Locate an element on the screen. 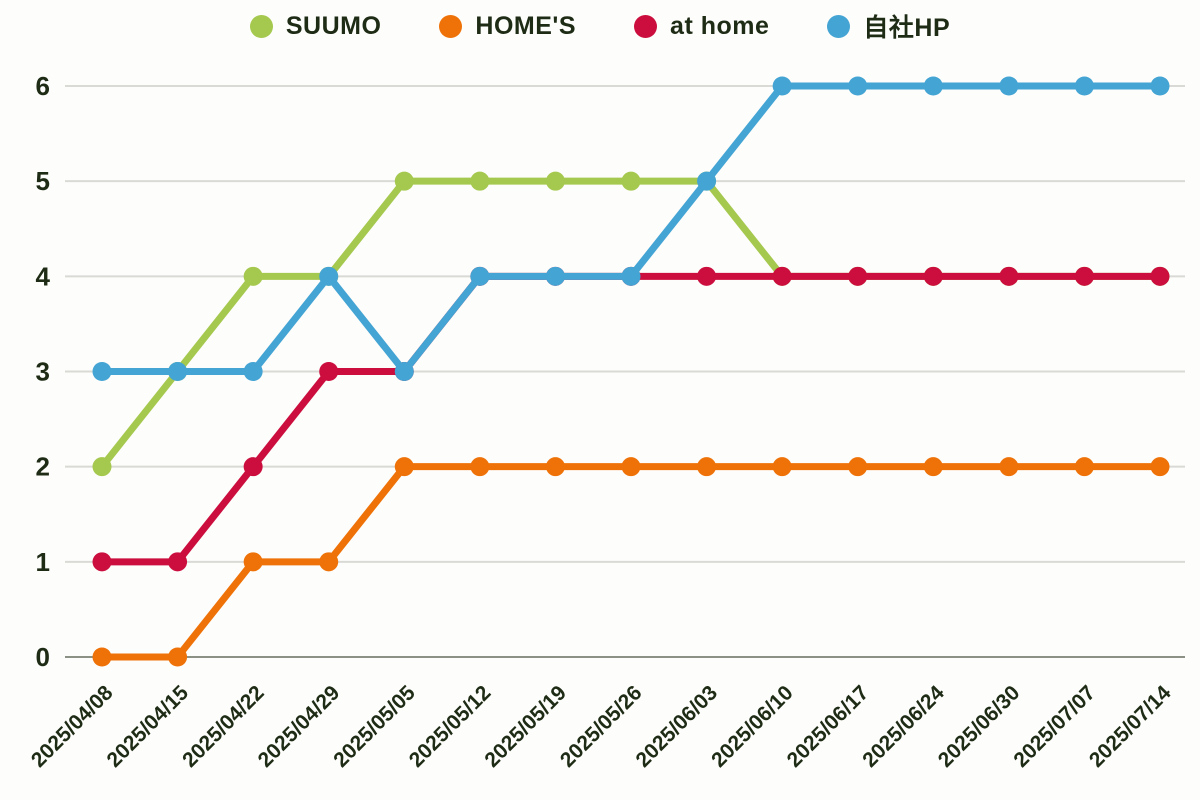 The height and width of the screenshot is (800, 1200). y-tick-label: 3 is located at coordinates (43, 372).